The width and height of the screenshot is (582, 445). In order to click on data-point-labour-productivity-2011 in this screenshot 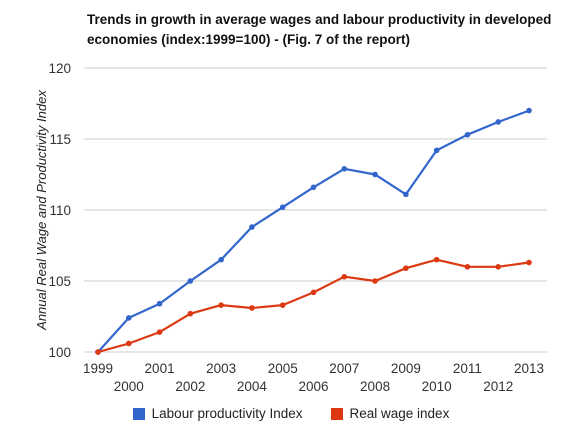, I will do `click(467, 134)`.